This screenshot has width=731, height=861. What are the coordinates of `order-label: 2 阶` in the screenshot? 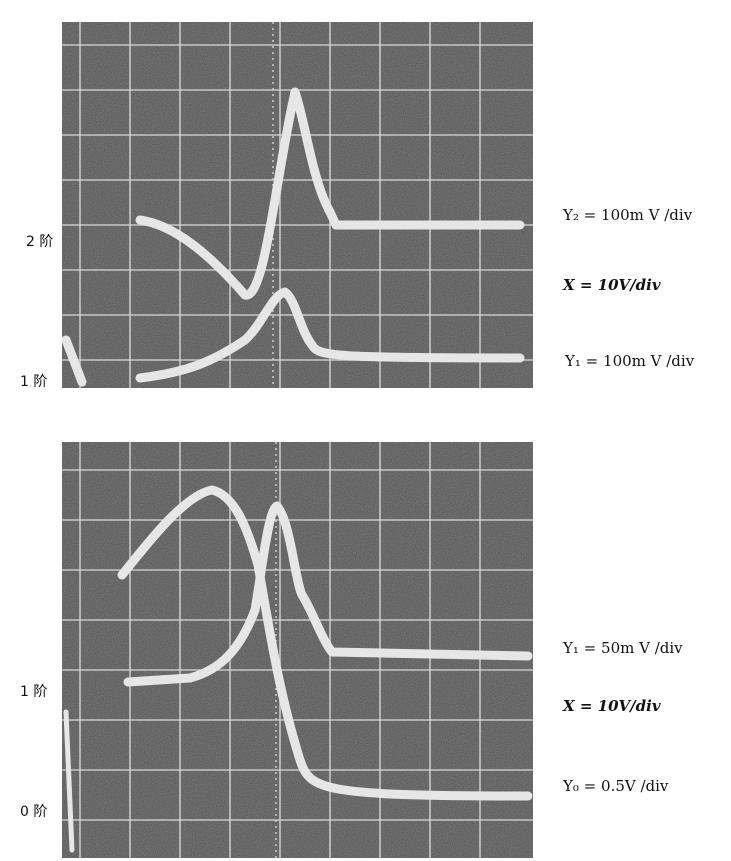 It's located at (39, 242).